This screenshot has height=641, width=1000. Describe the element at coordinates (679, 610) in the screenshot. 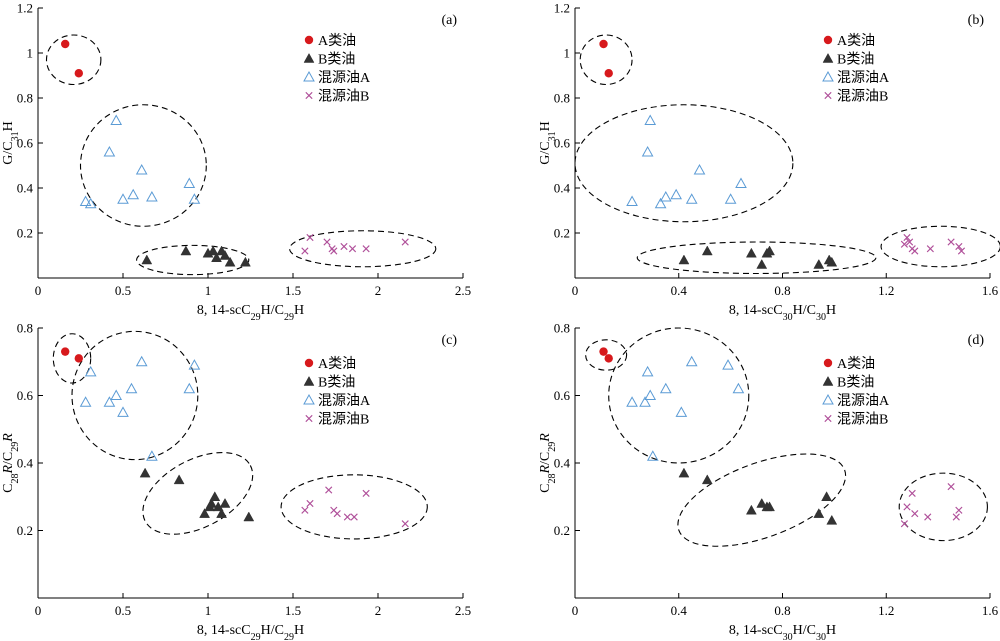

I see `x-tick-label: 0.4` at that location.